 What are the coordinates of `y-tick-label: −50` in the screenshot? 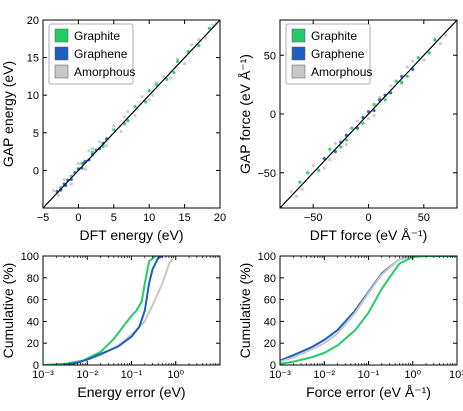 It's located at (266, 174).